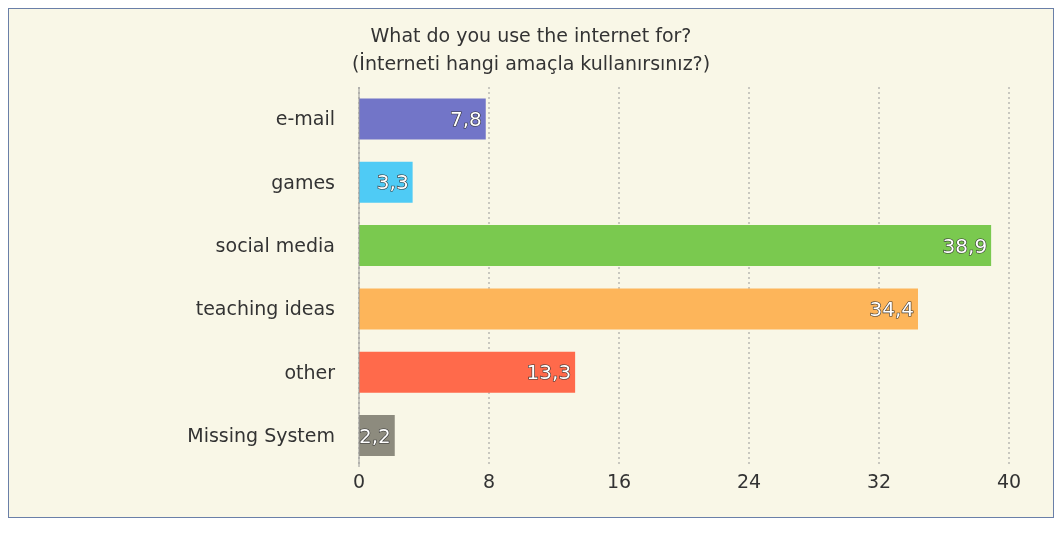 This screenshot has width=1064, height=533. Describe the element at coordinates (465, 118) in the screenshot. I see `data-label: 7,8` at that location.